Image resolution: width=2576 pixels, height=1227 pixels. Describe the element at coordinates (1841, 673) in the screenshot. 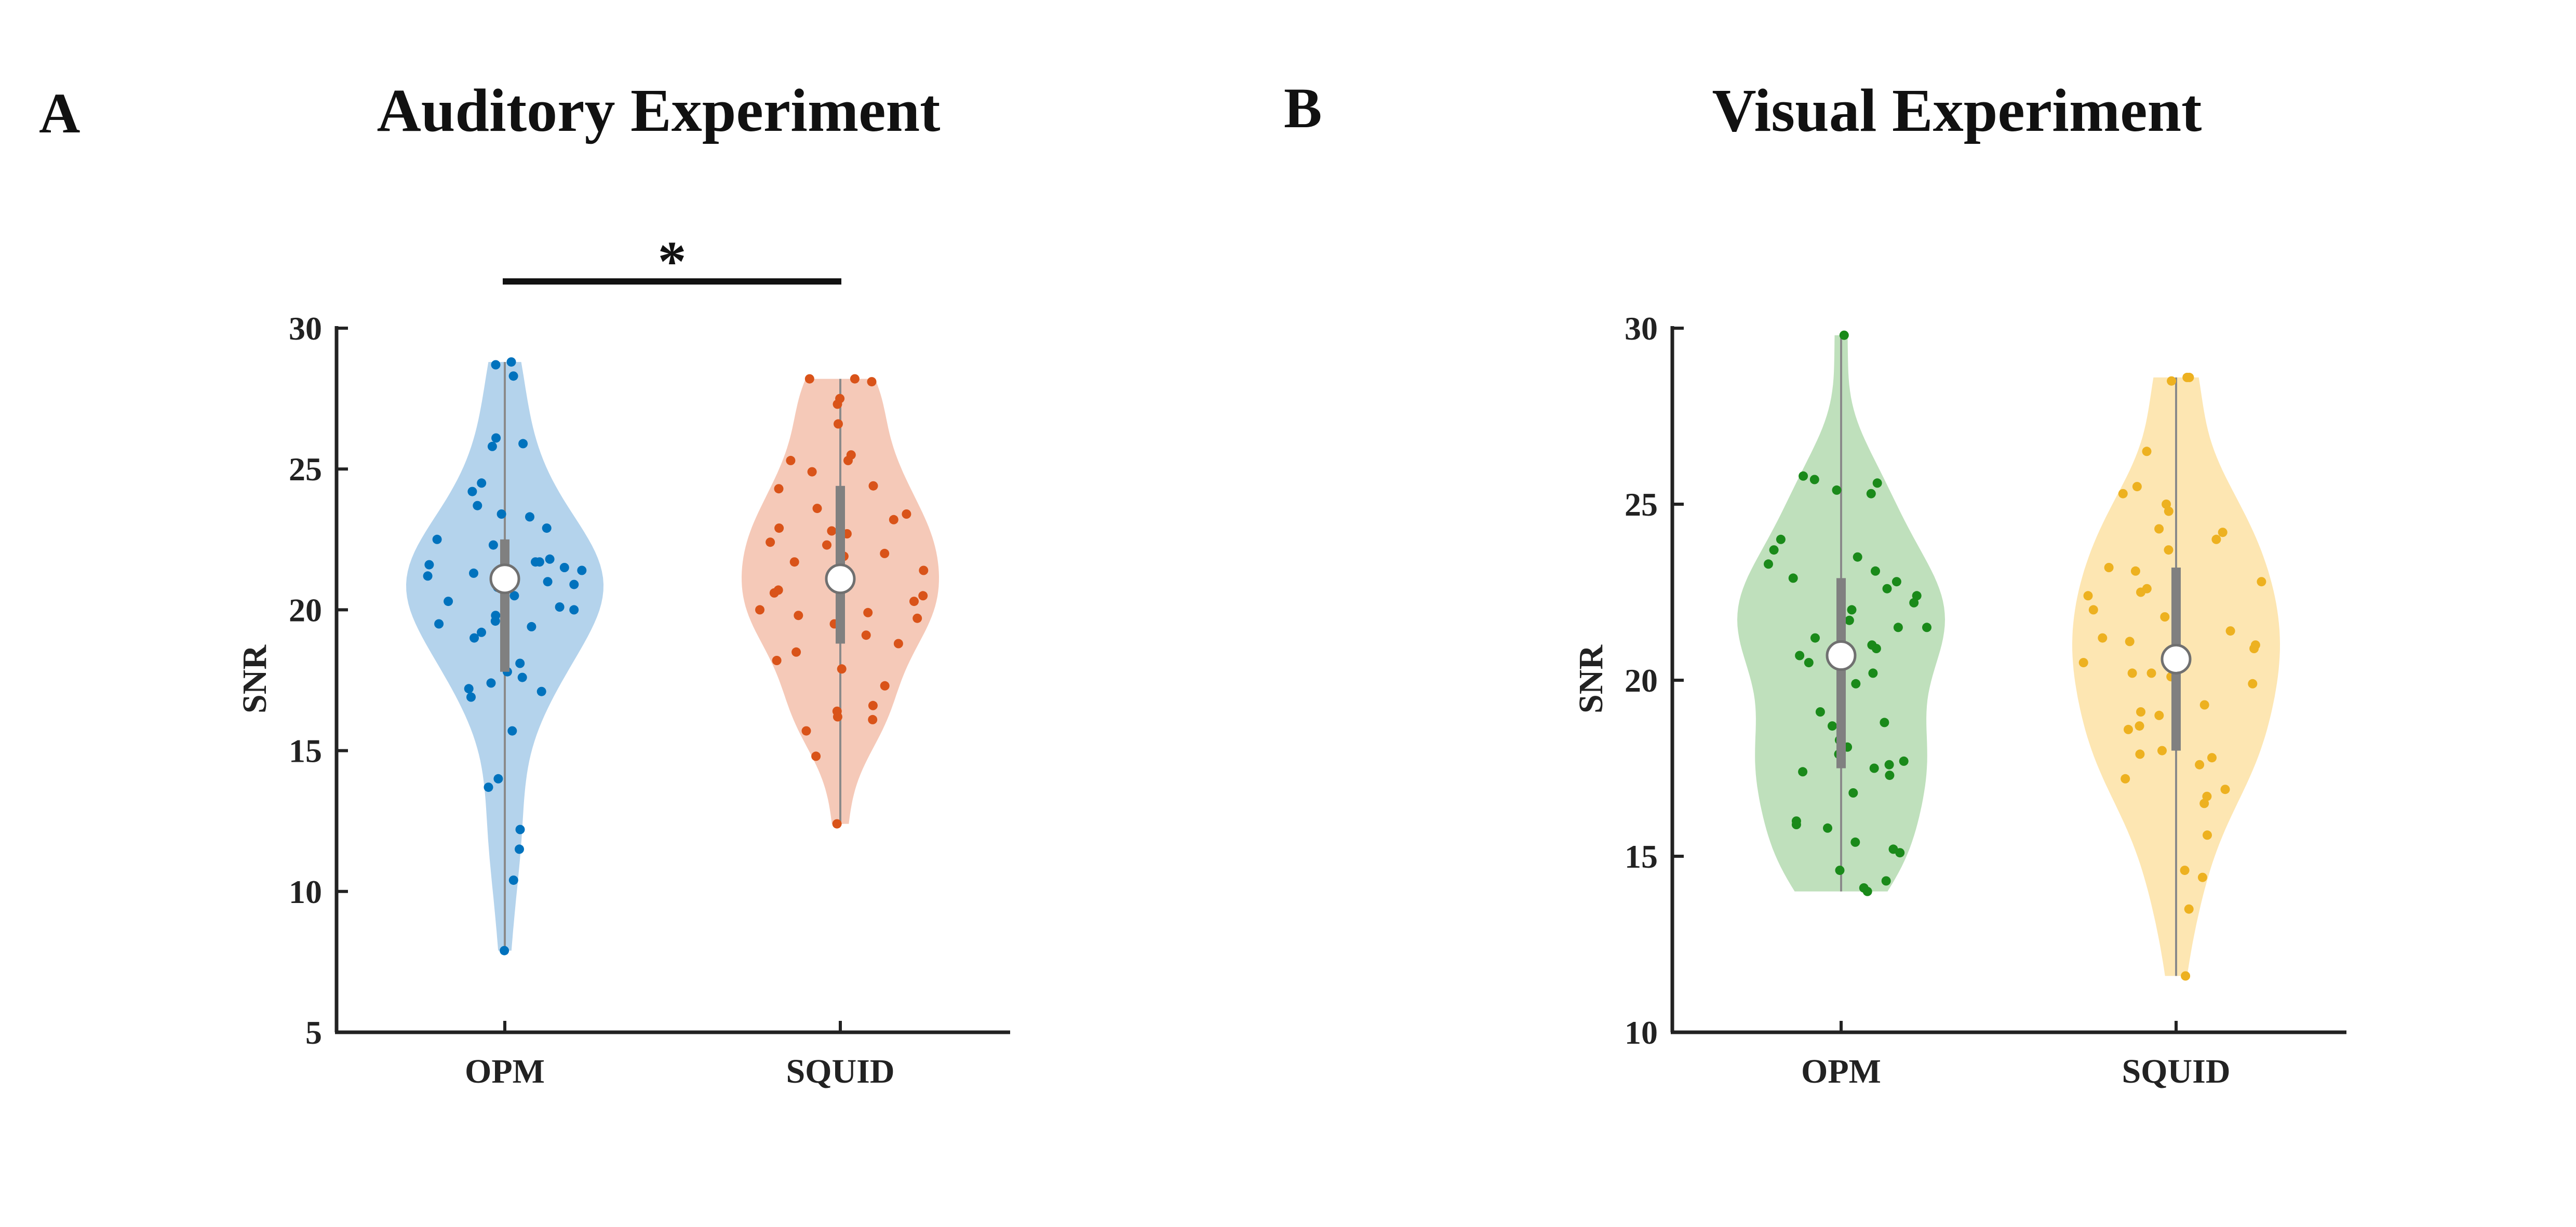

I see `iqr-box` at that location.